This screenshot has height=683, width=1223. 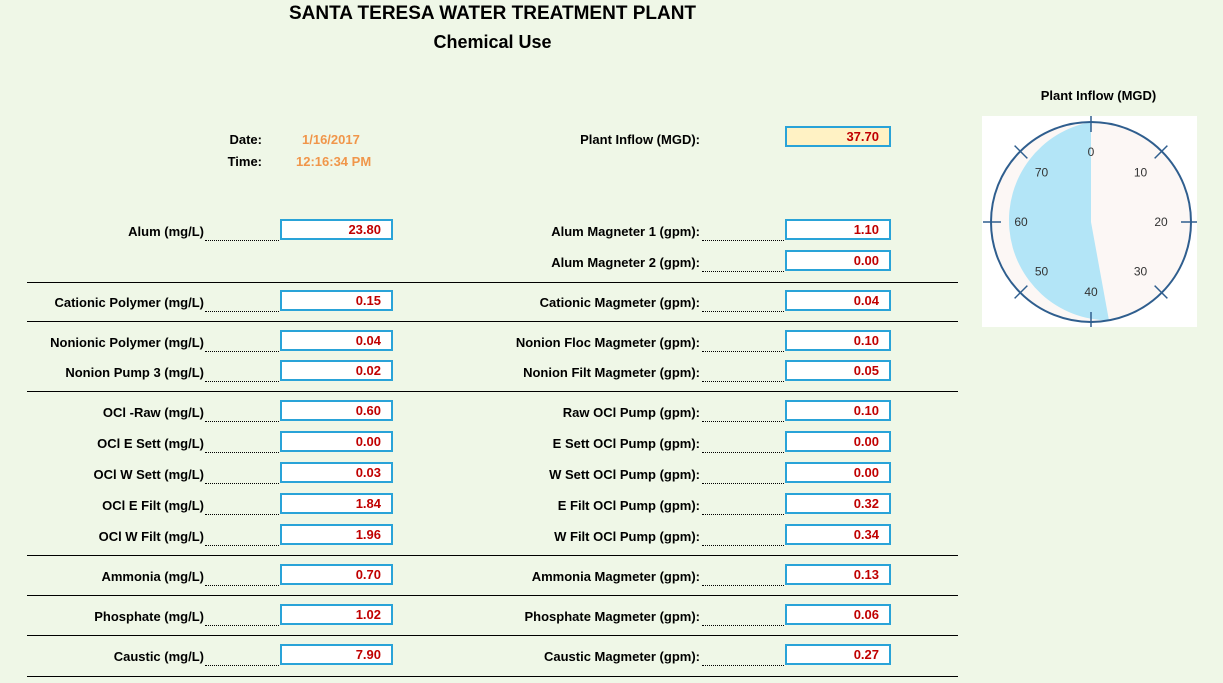 I want to click on alum-leader, so click(x=242, y=240).